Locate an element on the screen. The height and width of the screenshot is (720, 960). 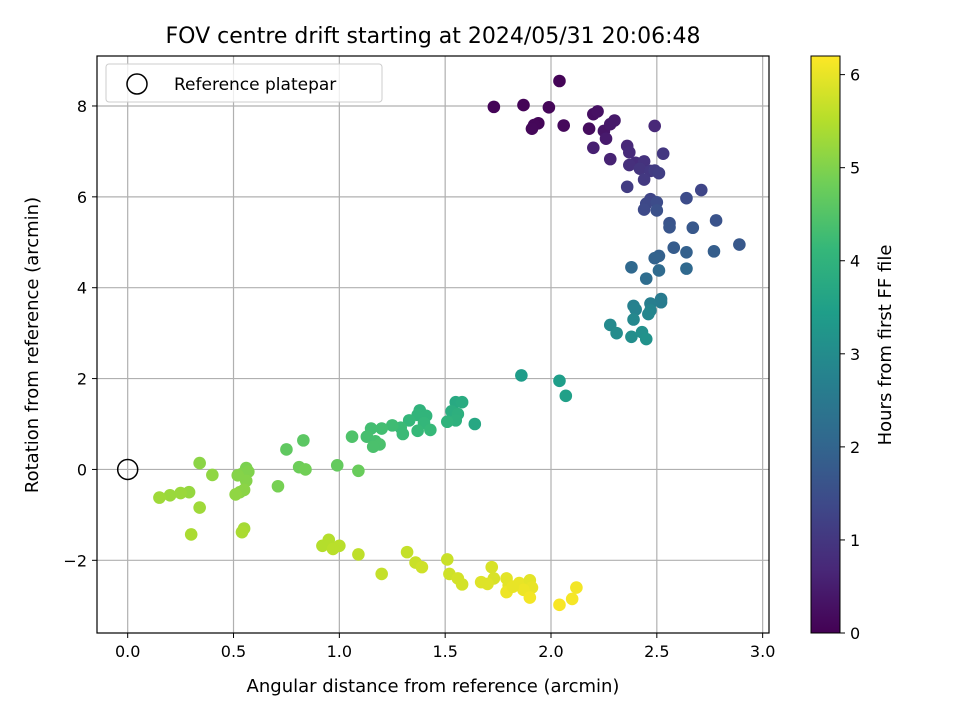
y-tick-label: 4 is located at coordinates (82, 288).